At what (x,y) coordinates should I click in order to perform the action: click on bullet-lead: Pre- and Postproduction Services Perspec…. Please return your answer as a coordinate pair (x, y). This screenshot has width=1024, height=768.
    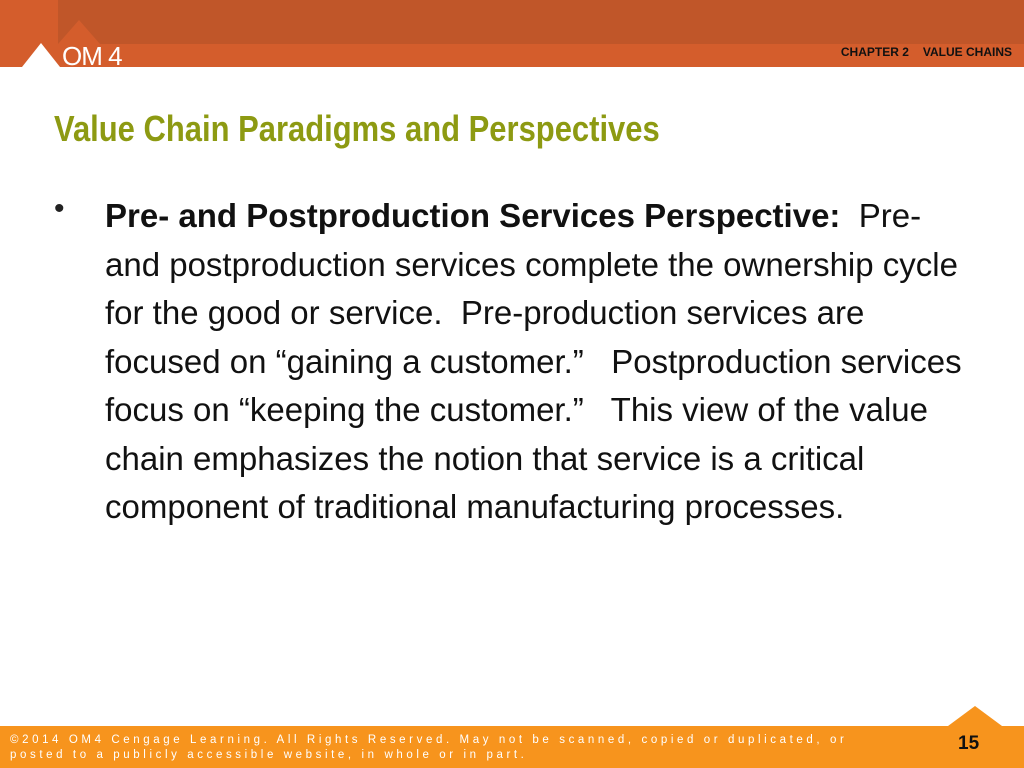
    Looking at the image, I should click on (473, 215).